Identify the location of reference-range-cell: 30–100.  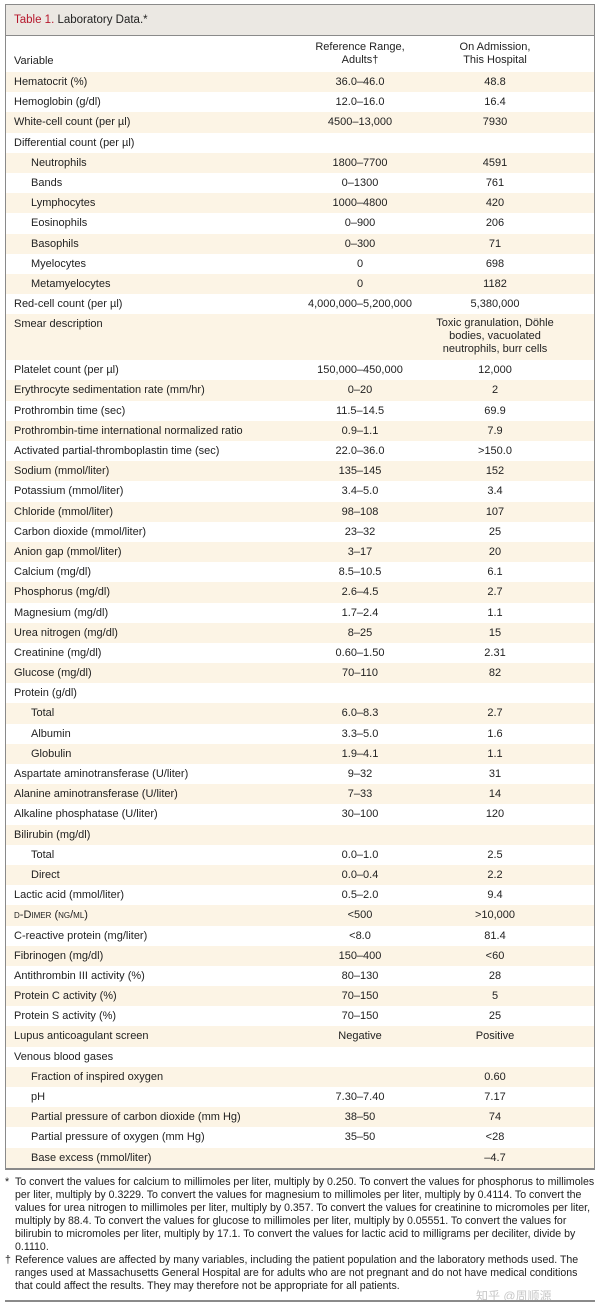
(360, 814).